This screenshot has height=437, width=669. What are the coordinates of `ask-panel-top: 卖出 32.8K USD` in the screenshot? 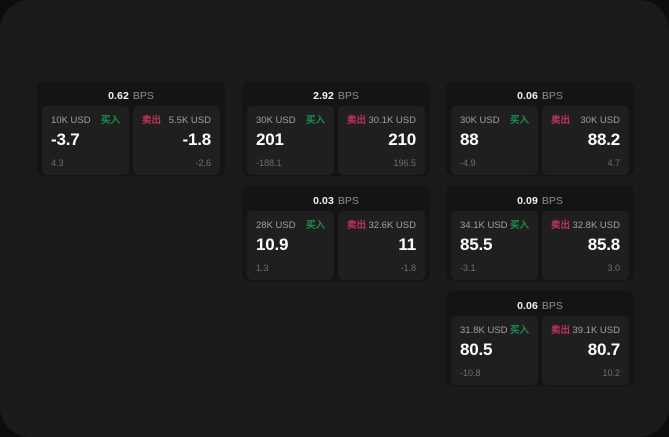 It's located at (585, 225).